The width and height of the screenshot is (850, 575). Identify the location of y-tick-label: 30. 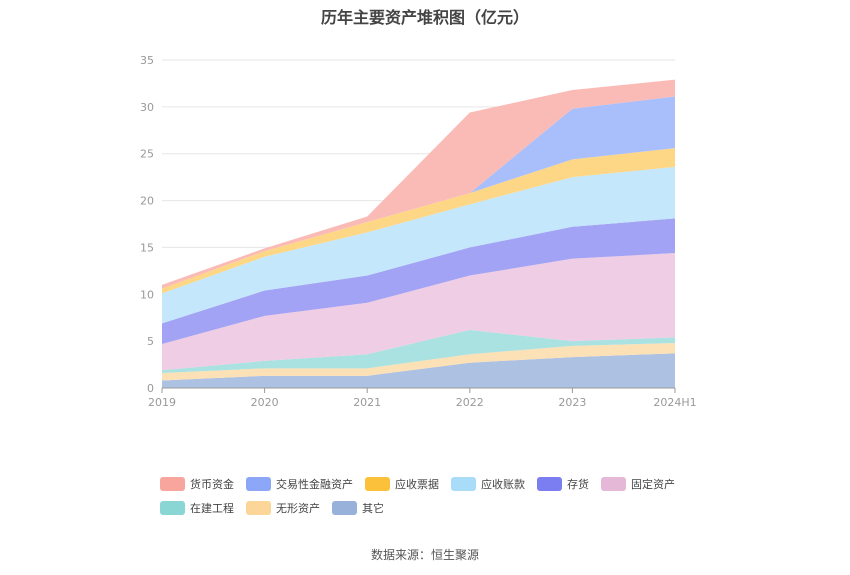
(147, 107).